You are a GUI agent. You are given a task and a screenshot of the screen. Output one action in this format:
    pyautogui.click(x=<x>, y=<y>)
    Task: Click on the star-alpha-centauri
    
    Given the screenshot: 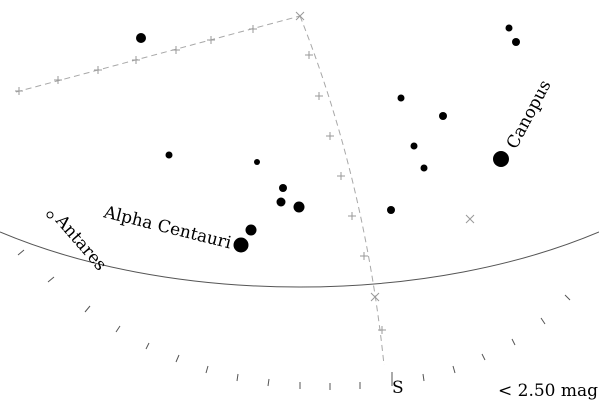 What is the action you would take?
    pyautogui.click(x=241, y=245)
    